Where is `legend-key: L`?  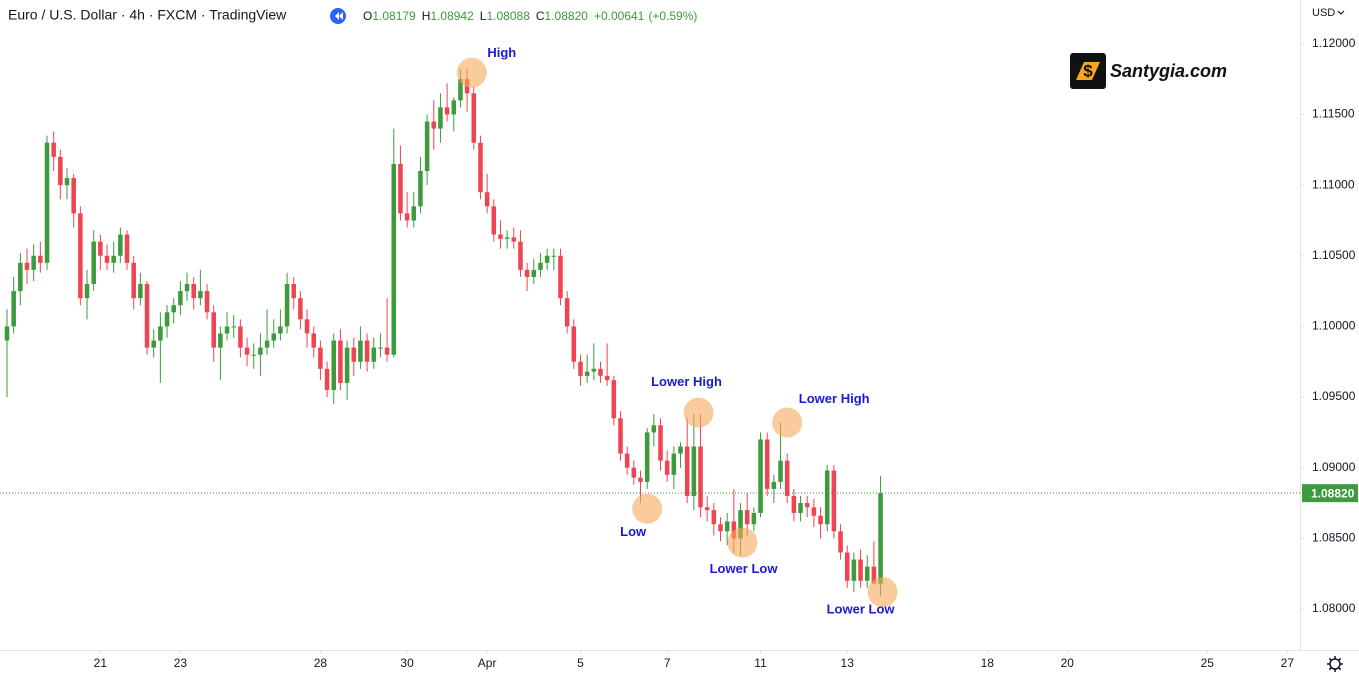 legend-key: L is located at coordinates (483, 16).